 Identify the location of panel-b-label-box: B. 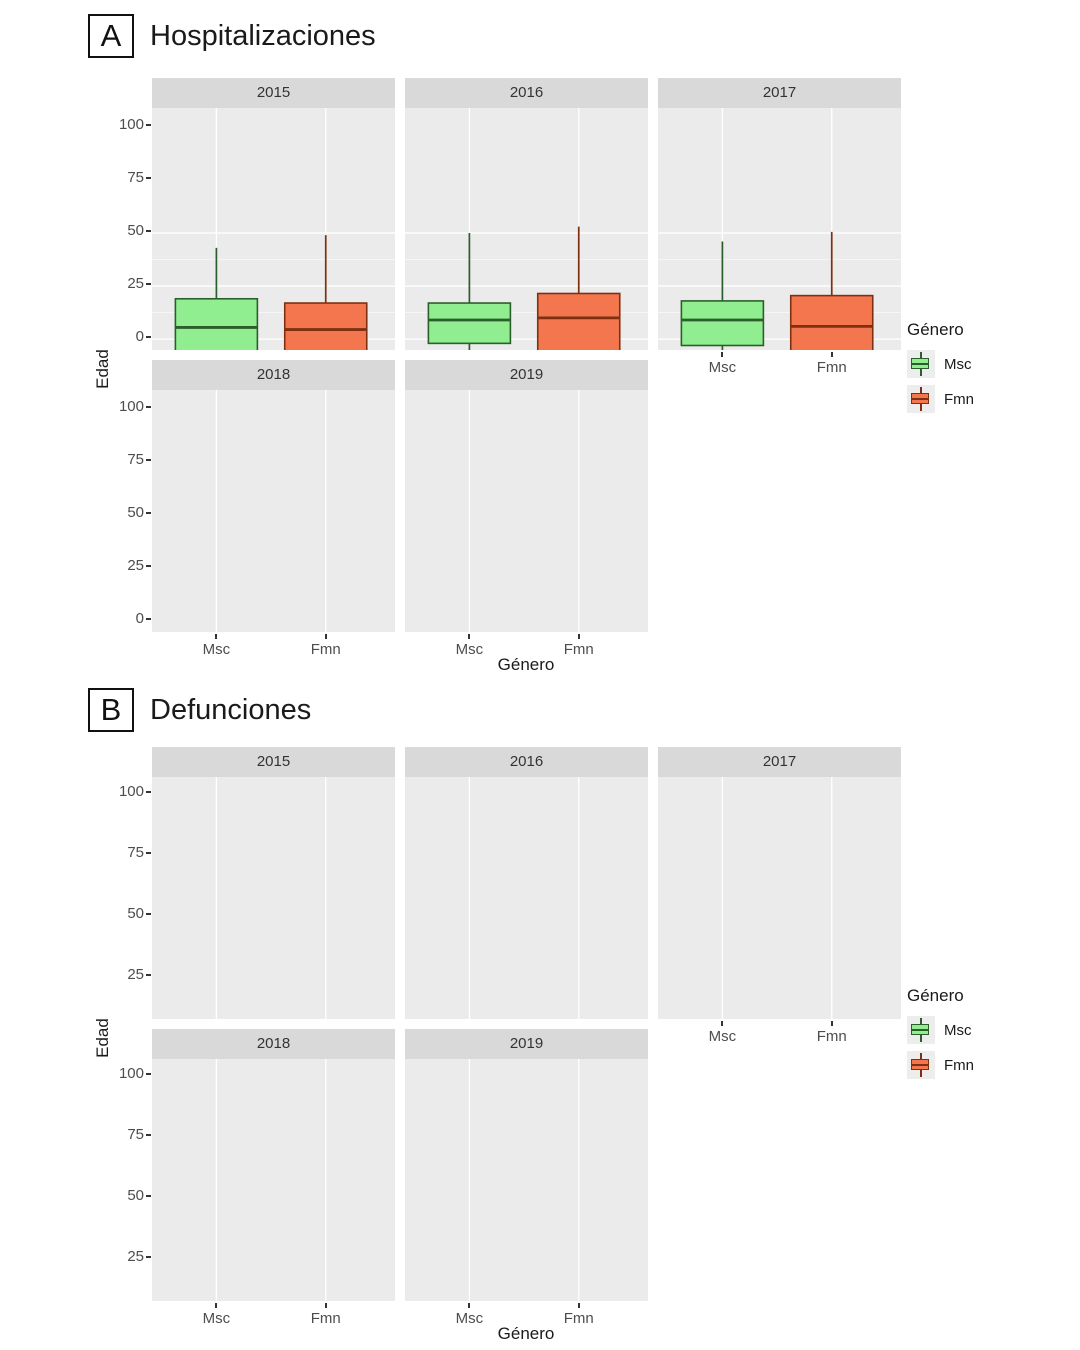
(111, 710).